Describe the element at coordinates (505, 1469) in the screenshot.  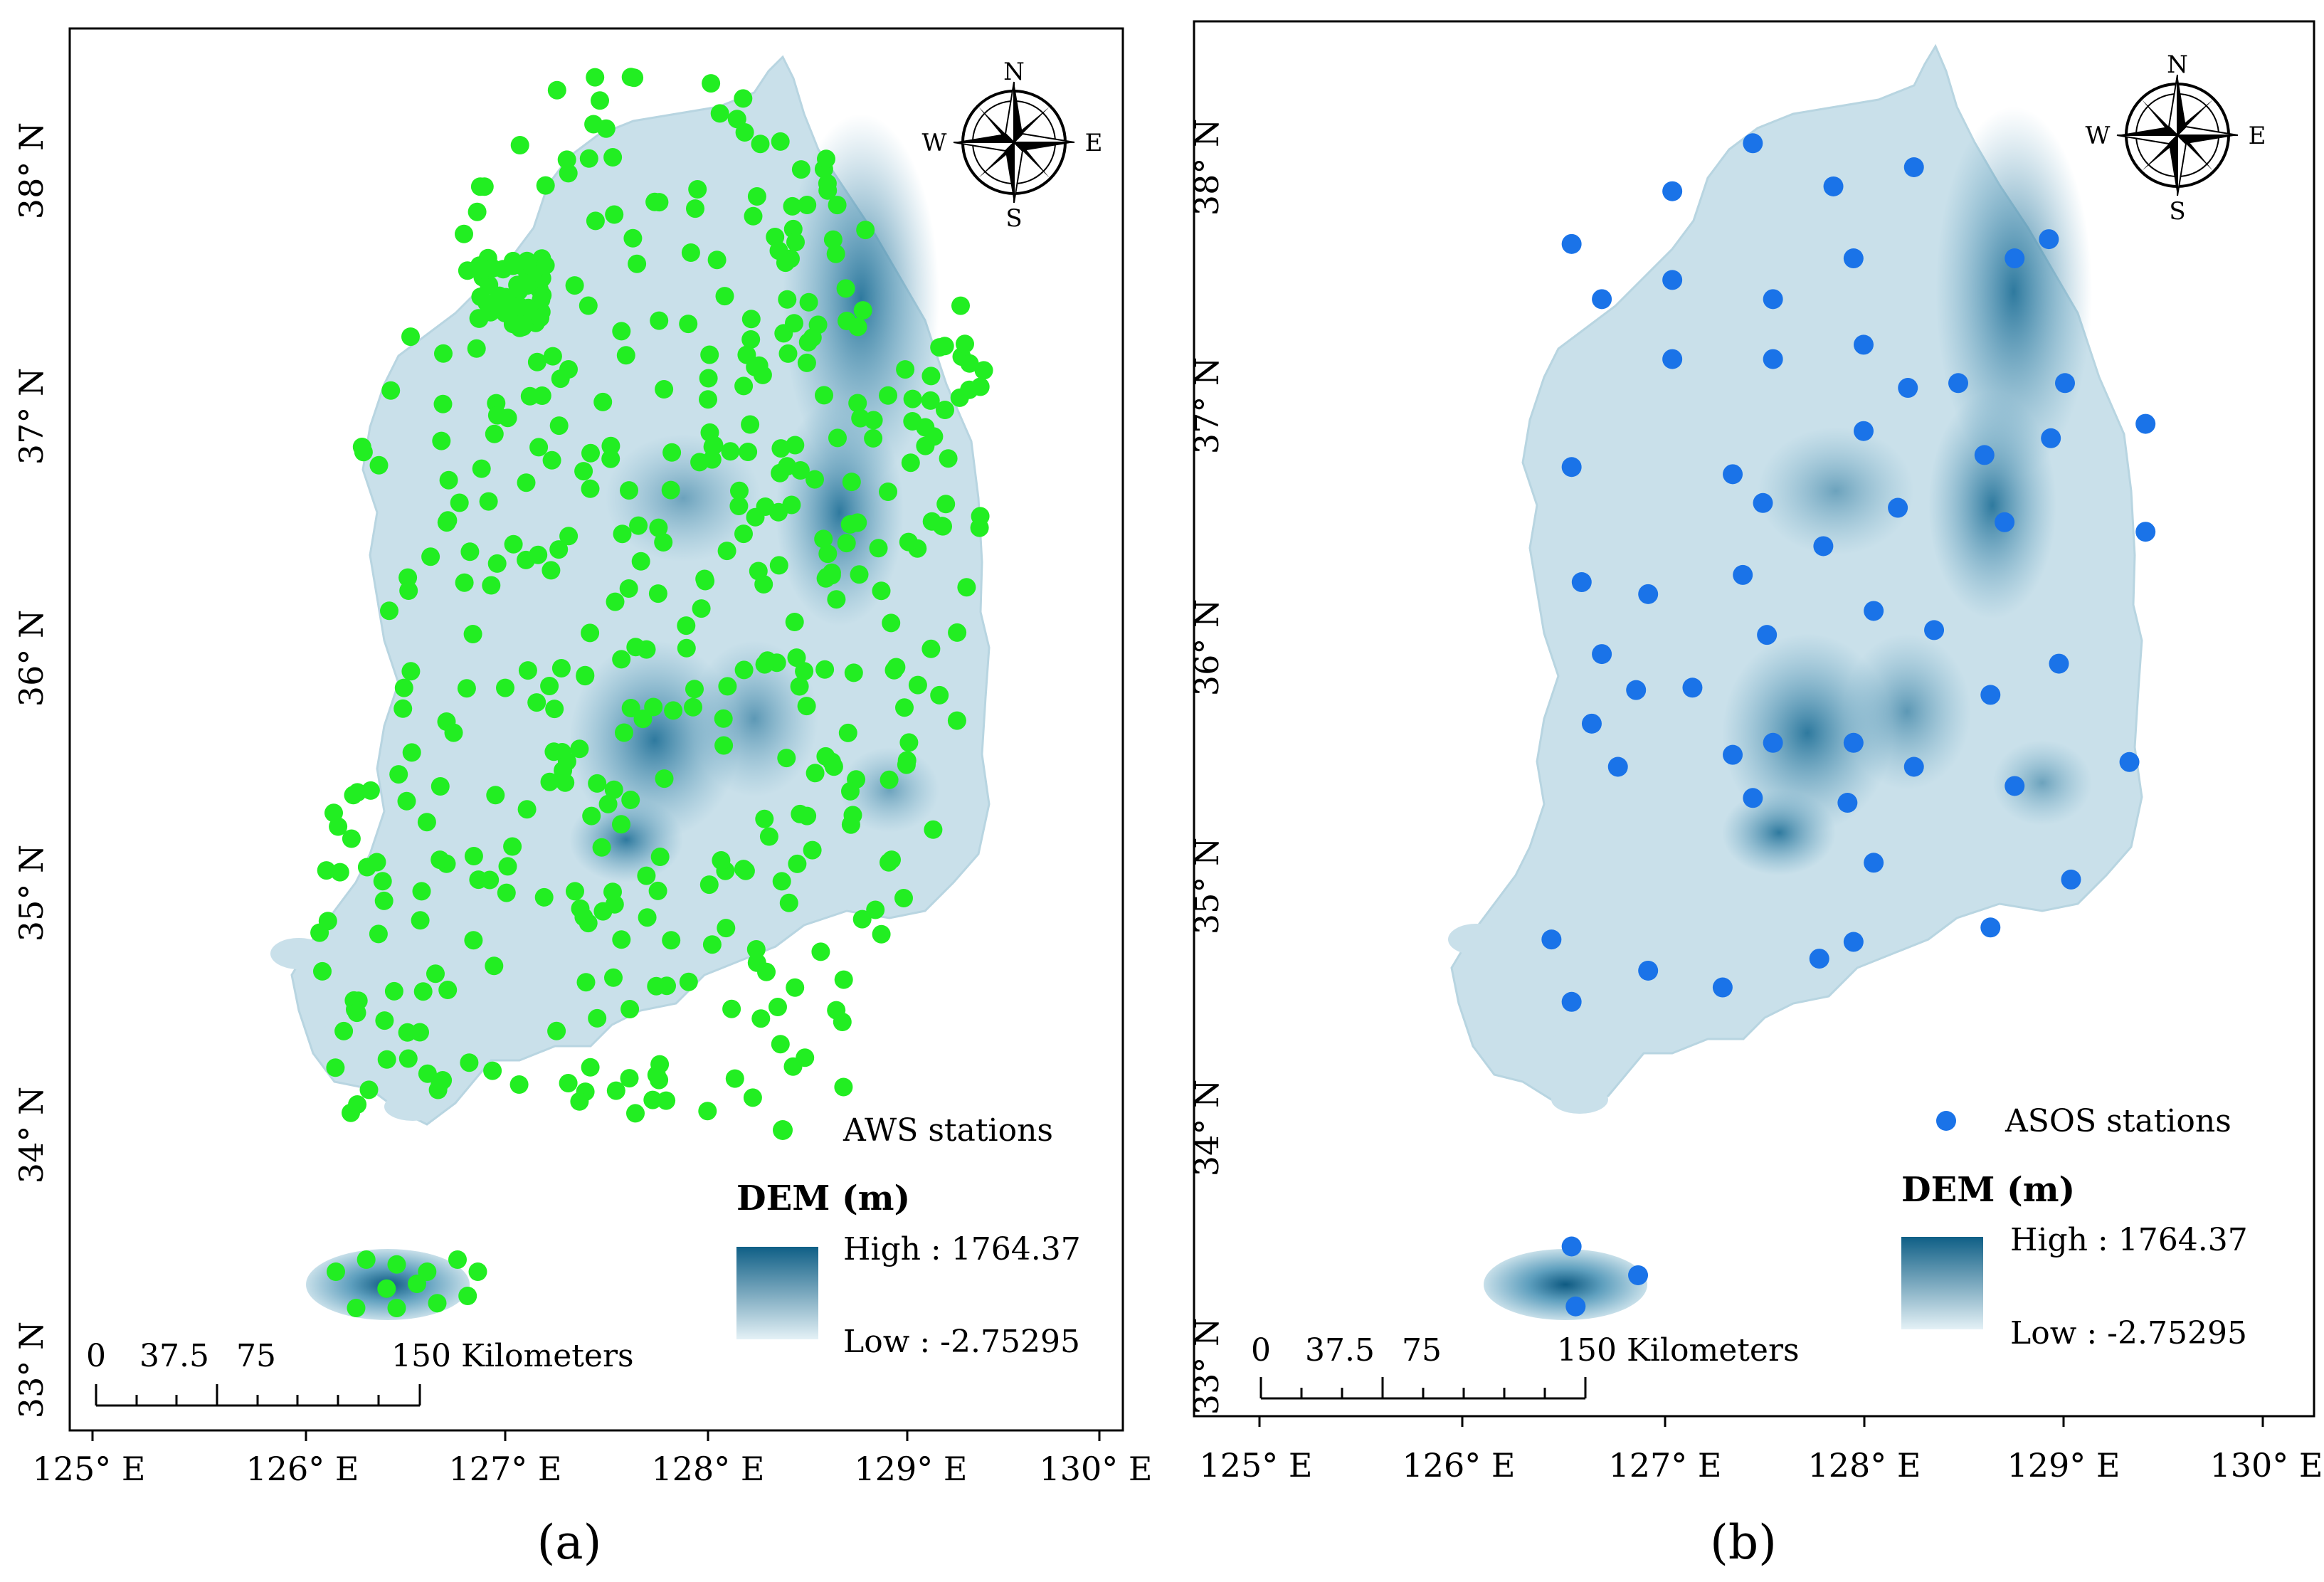
I see `x-tick-label: 127° E` at that location.